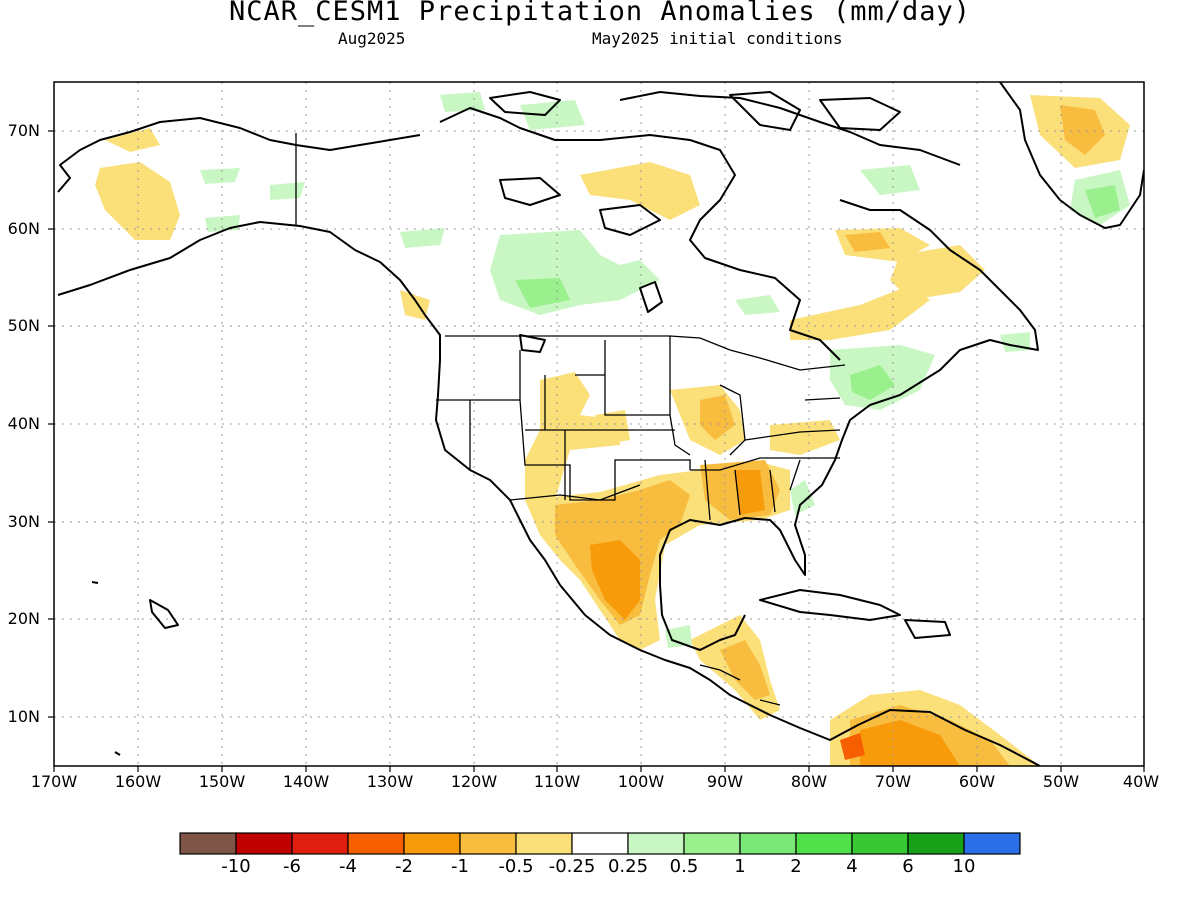  What do you see at coordinates (23, 521) in the screenshot?
I see `lat-label-30n: 30N` at bounding box center [23, 521].